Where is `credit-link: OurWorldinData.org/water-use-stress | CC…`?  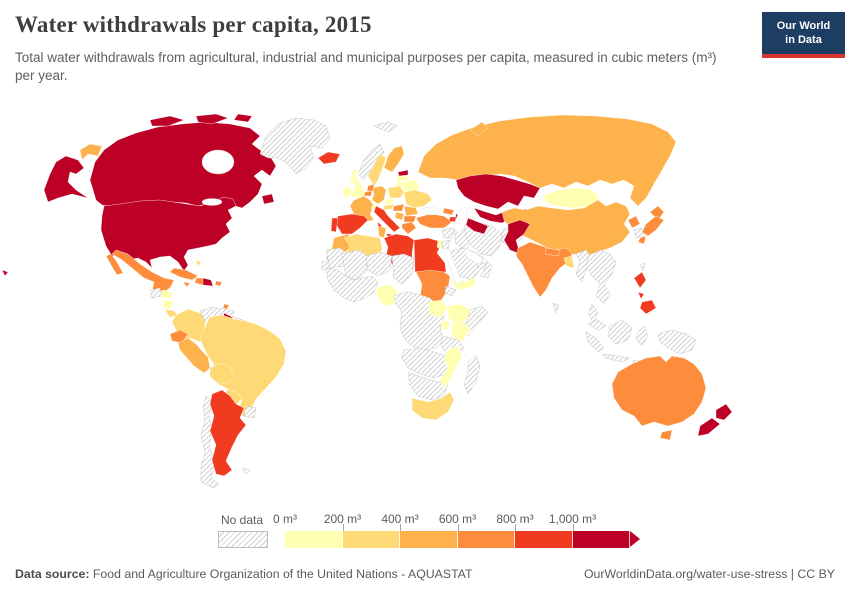
credit-link: OurWorldinData.org/water-use-stress | CC… is located at coordinates (709, 574).